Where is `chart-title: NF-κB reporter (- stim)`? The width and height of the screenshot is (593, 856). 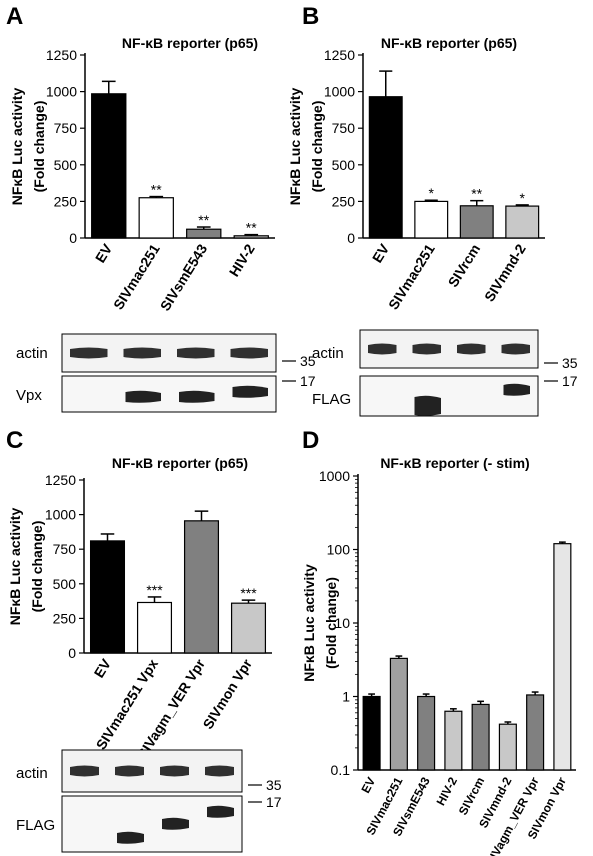
chart-title: NF-κB reporter (- stim) is located at coordinates (454, 463).